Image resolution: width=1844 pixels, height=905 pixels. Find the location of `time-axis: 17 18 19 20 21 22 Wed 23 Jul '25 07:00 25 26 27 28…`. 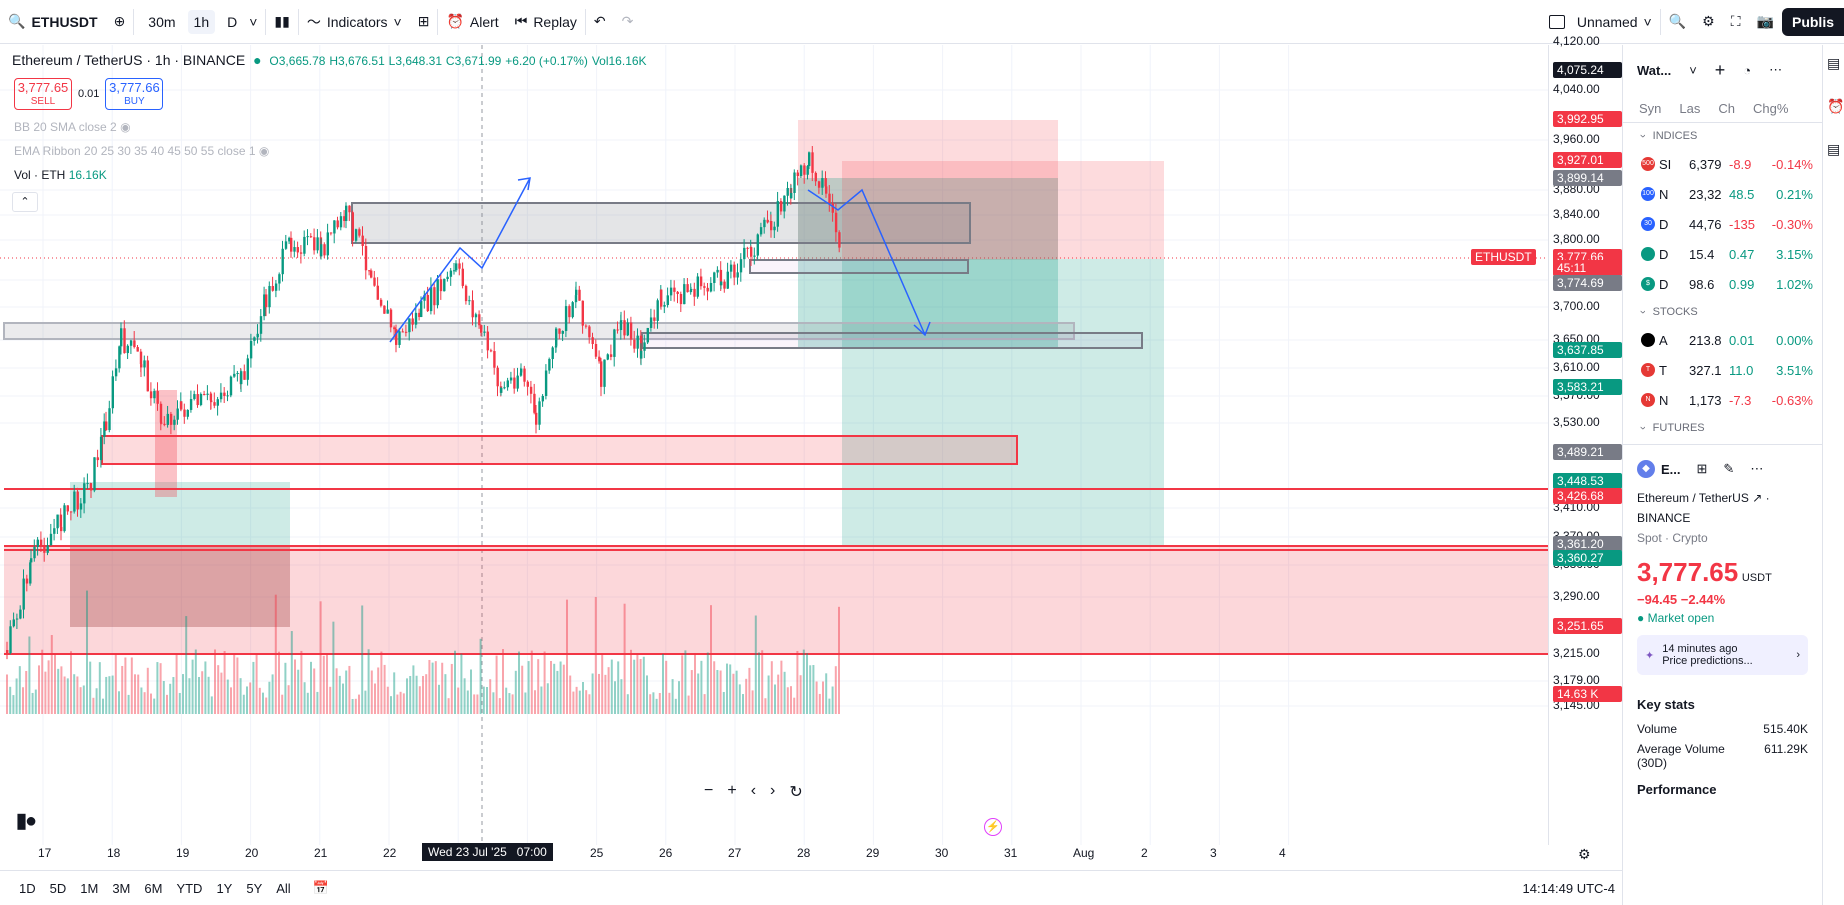

time-axis: 17 18 19 20 21 22 Wed 23 Jul '25 07:00 25 26 27 28… is located at coordinates (774, 854).